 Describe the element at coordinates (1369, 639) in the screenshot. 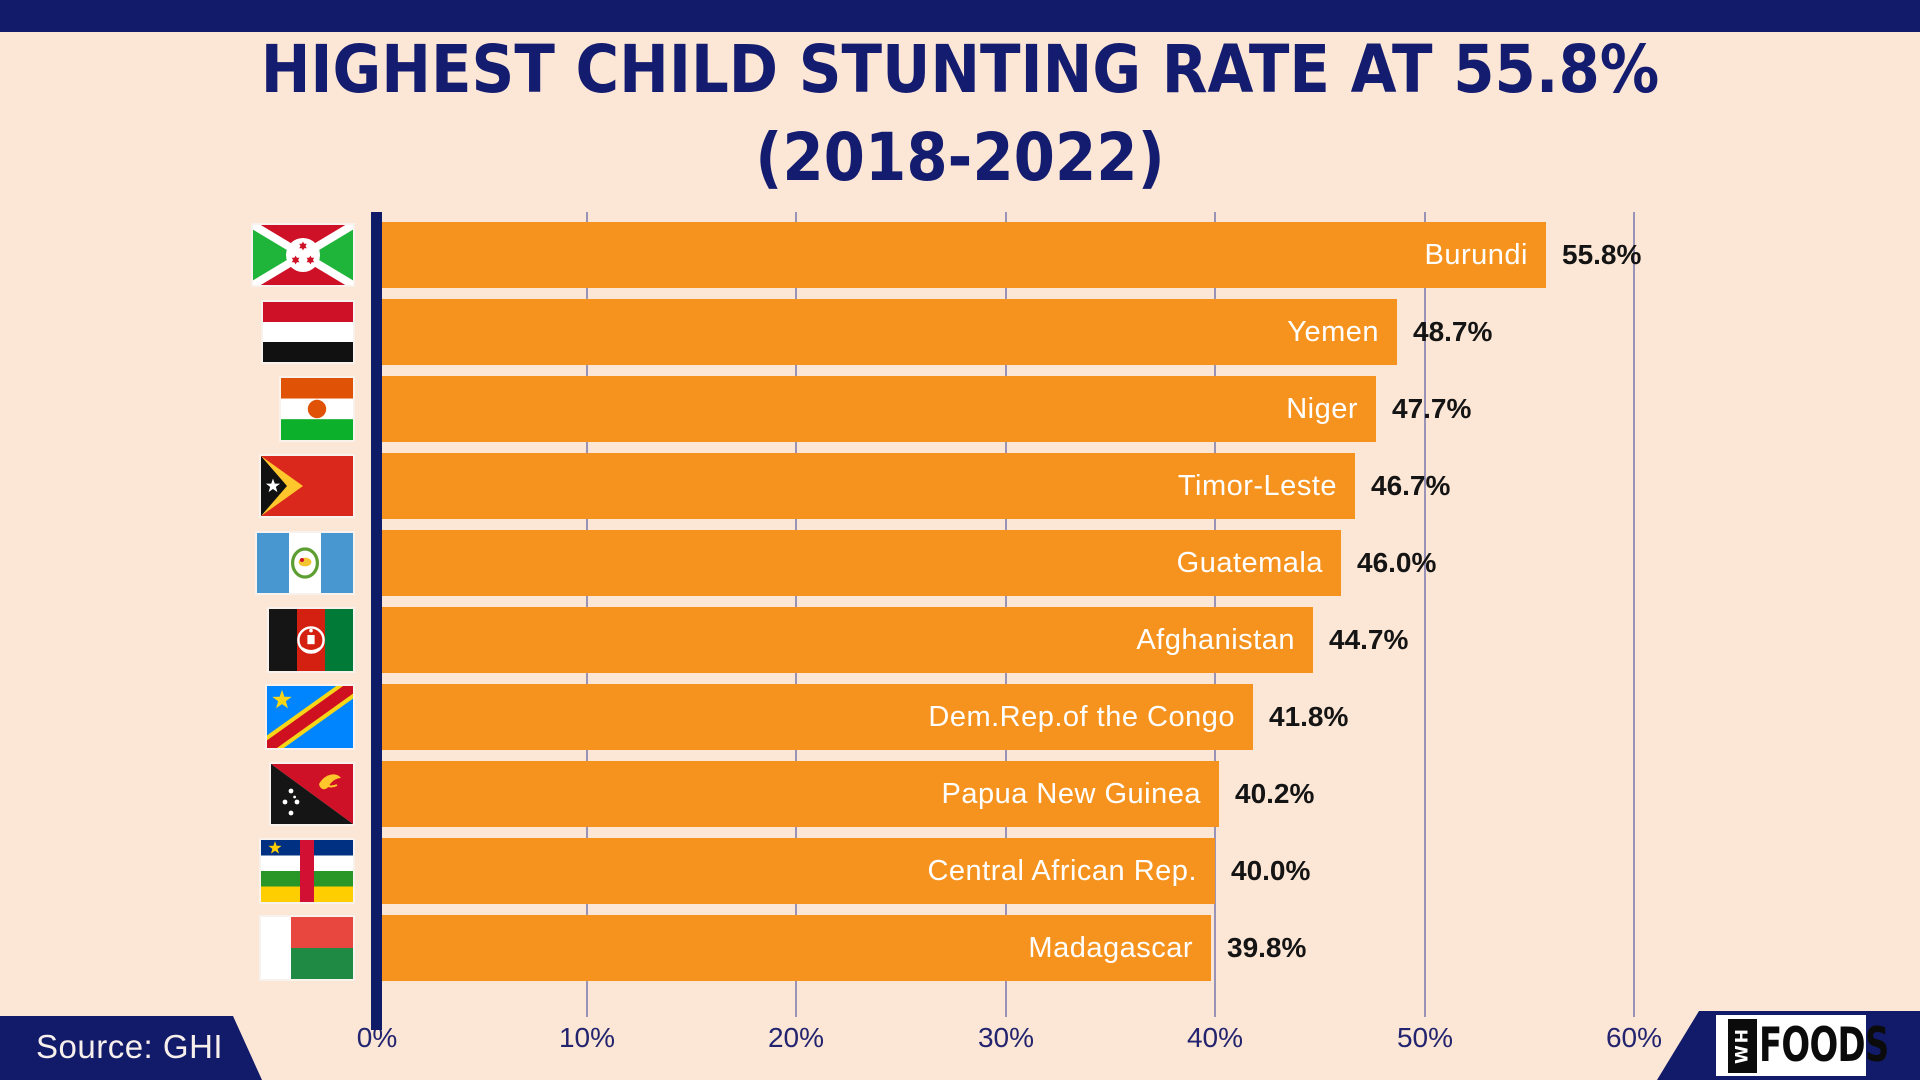

I see `bar-value-label: 44.7%` at that location.